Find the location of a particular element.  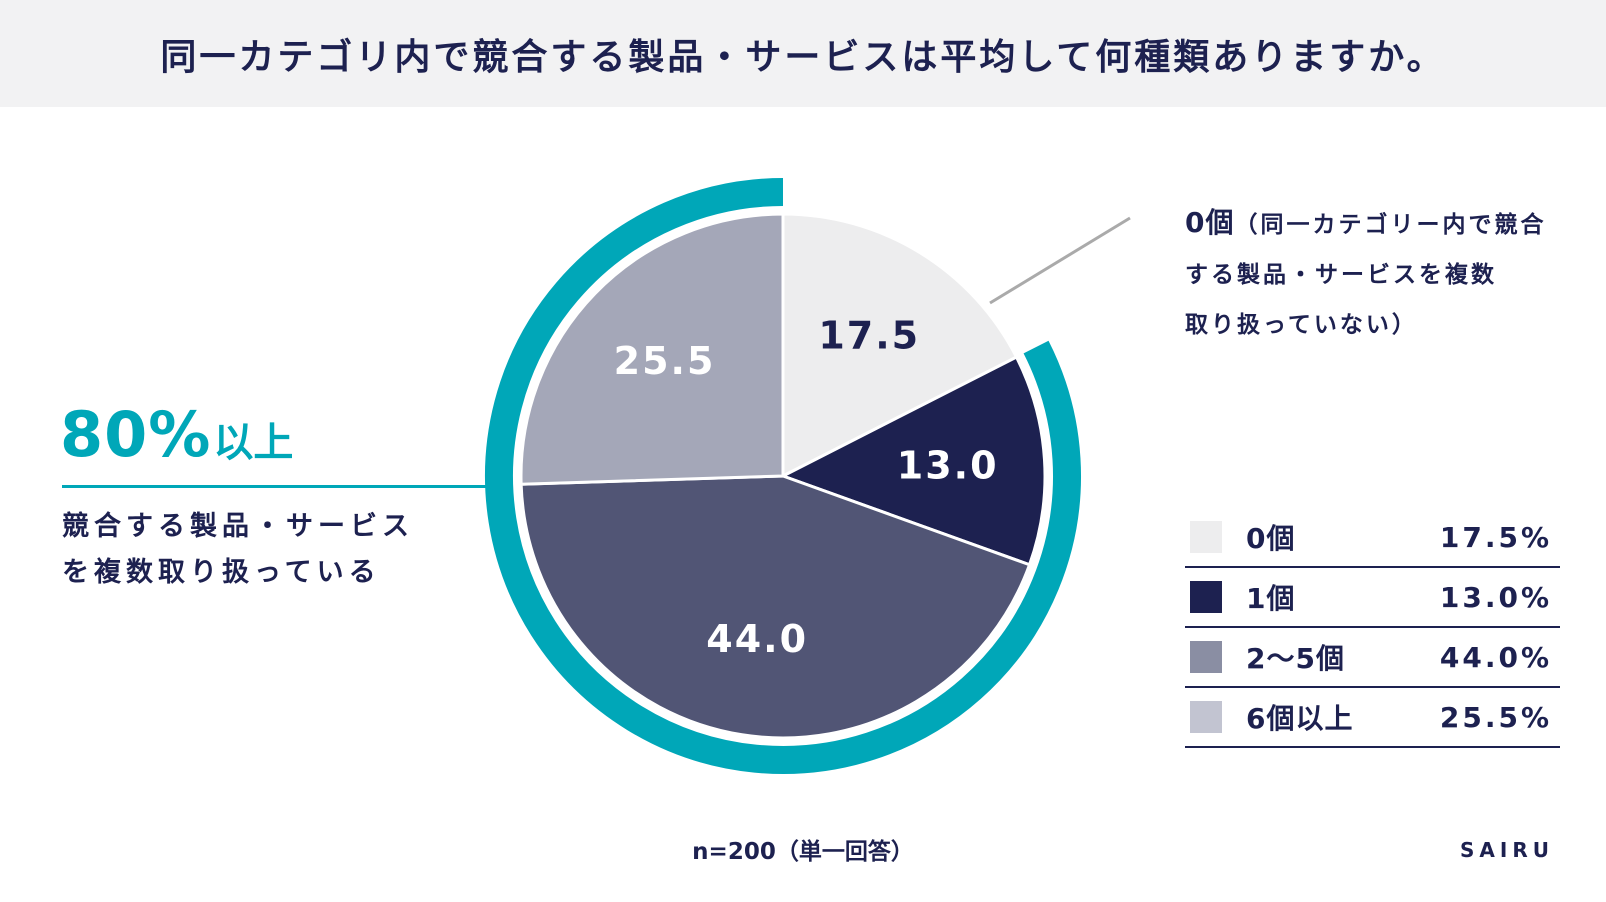

legend-row-1: 1個 13.0% is located at coordinates (1372, 598).